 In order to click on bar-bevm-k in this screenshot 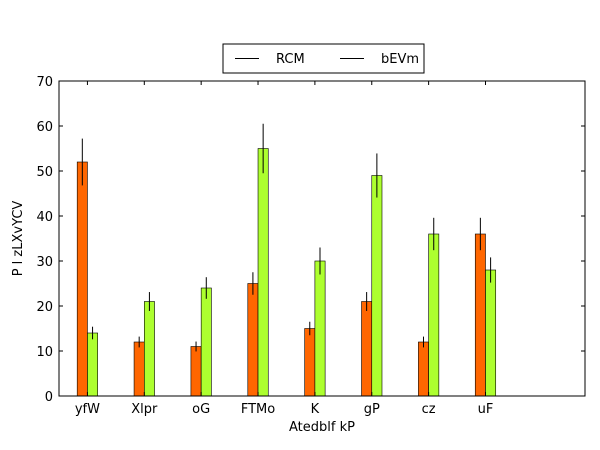, I will do `click(320, 328)`.